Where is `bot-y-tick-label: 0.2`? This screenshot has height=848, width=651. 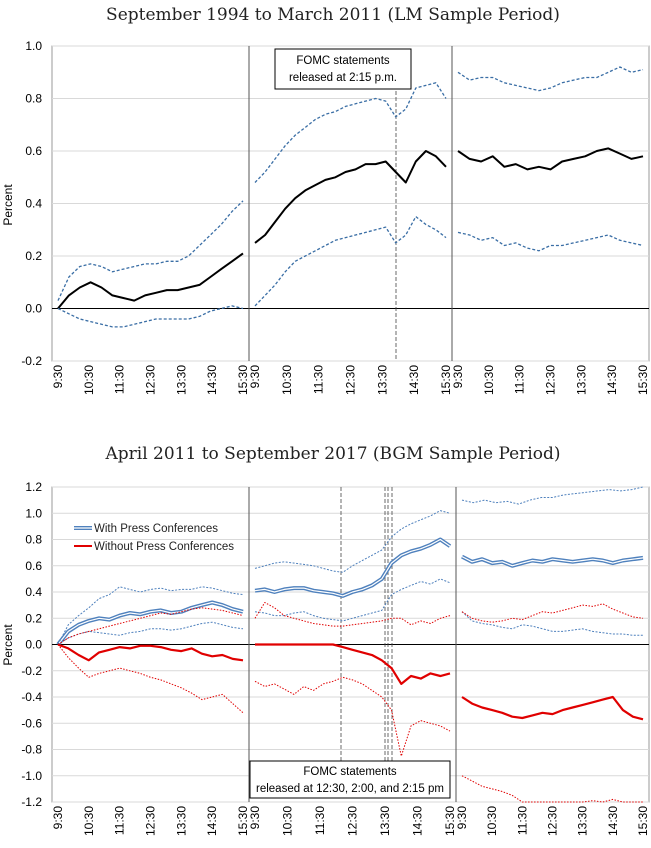
bot-y-tick-label: 0.2 is located at coordinates (33, 618).